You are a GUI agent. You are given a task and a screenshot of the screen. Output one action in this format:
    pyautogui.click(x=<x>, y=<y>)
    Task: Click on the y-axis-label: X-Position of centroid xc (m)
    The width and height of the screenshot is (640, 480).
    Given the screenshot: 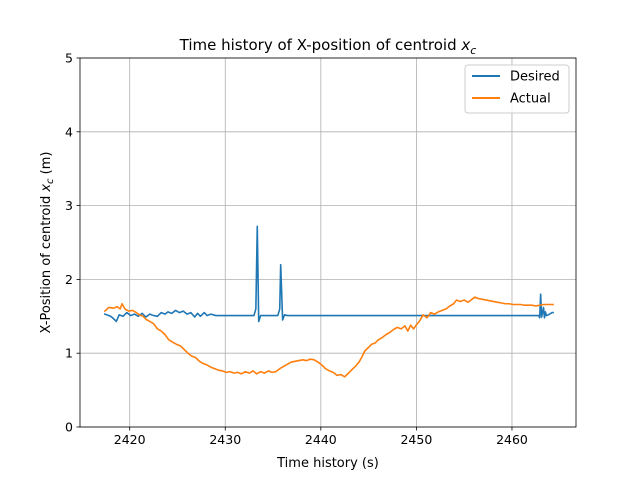 What is the action you would take?
    pyautogui.click(x=47, y=242)
    